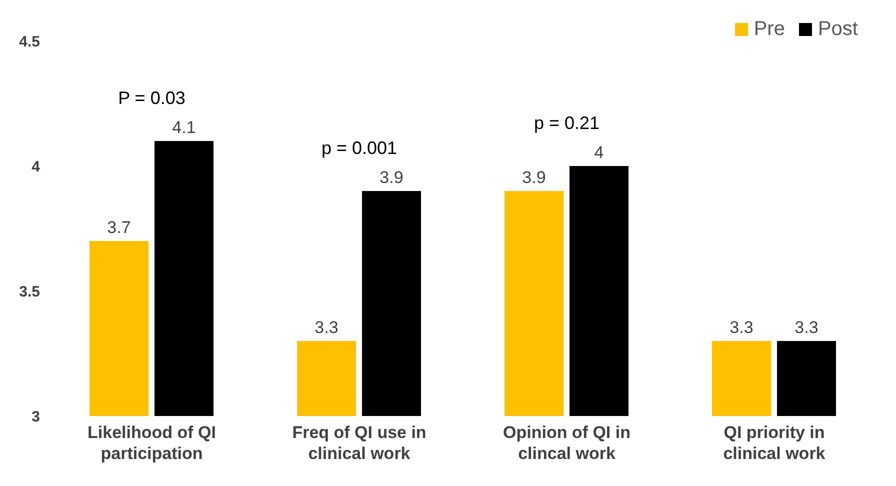 Image resolution: width=896 pixels, height=486 pixels. Describe the element at coordinates (599, 152) in the screenshot. I see `data-label: 4` at that location.